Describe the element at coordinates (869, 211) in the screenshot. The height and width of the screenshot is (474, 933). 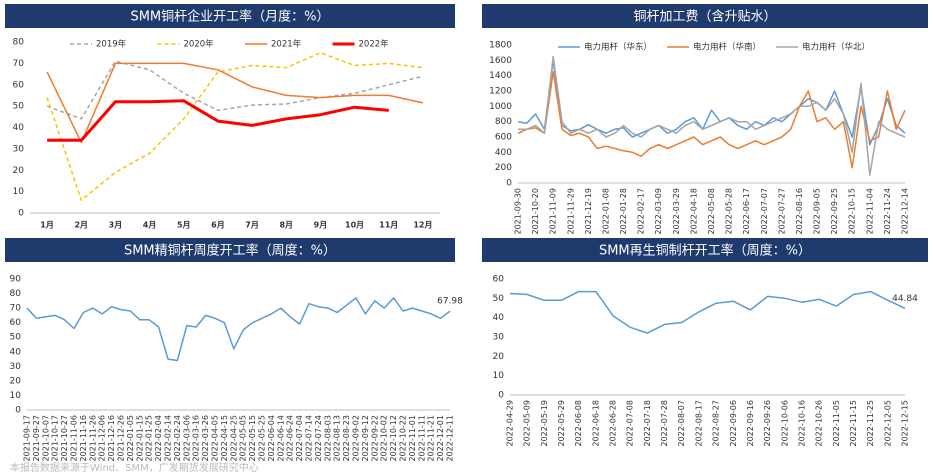
I see `x-tick-label: 2022-11-04` at that location.